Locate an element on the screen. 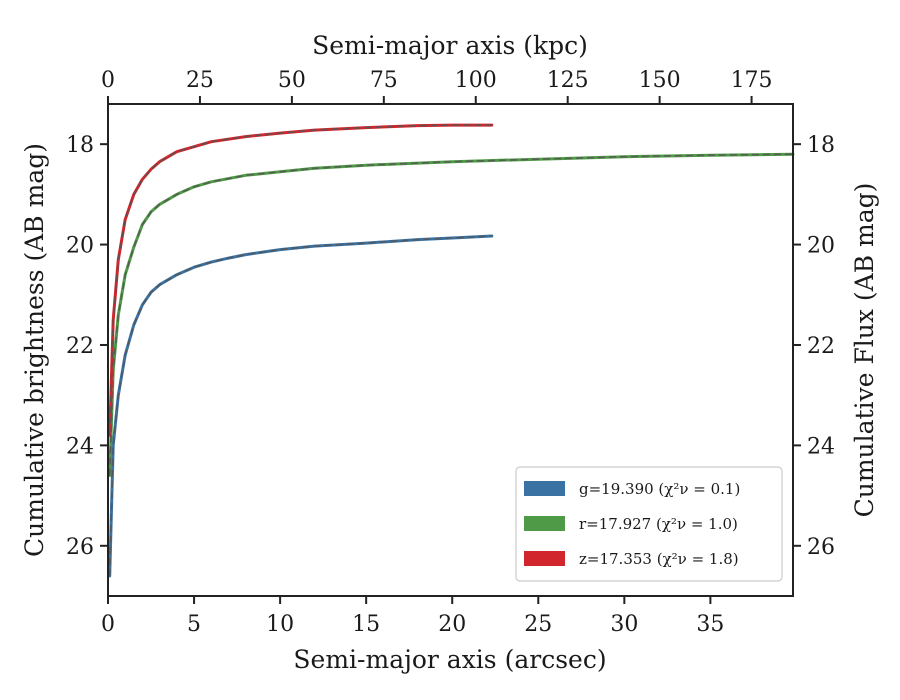 This screenshot has width=900, height=700. x-tick-label-bottom: 20 is located at coordinates (452, 624).